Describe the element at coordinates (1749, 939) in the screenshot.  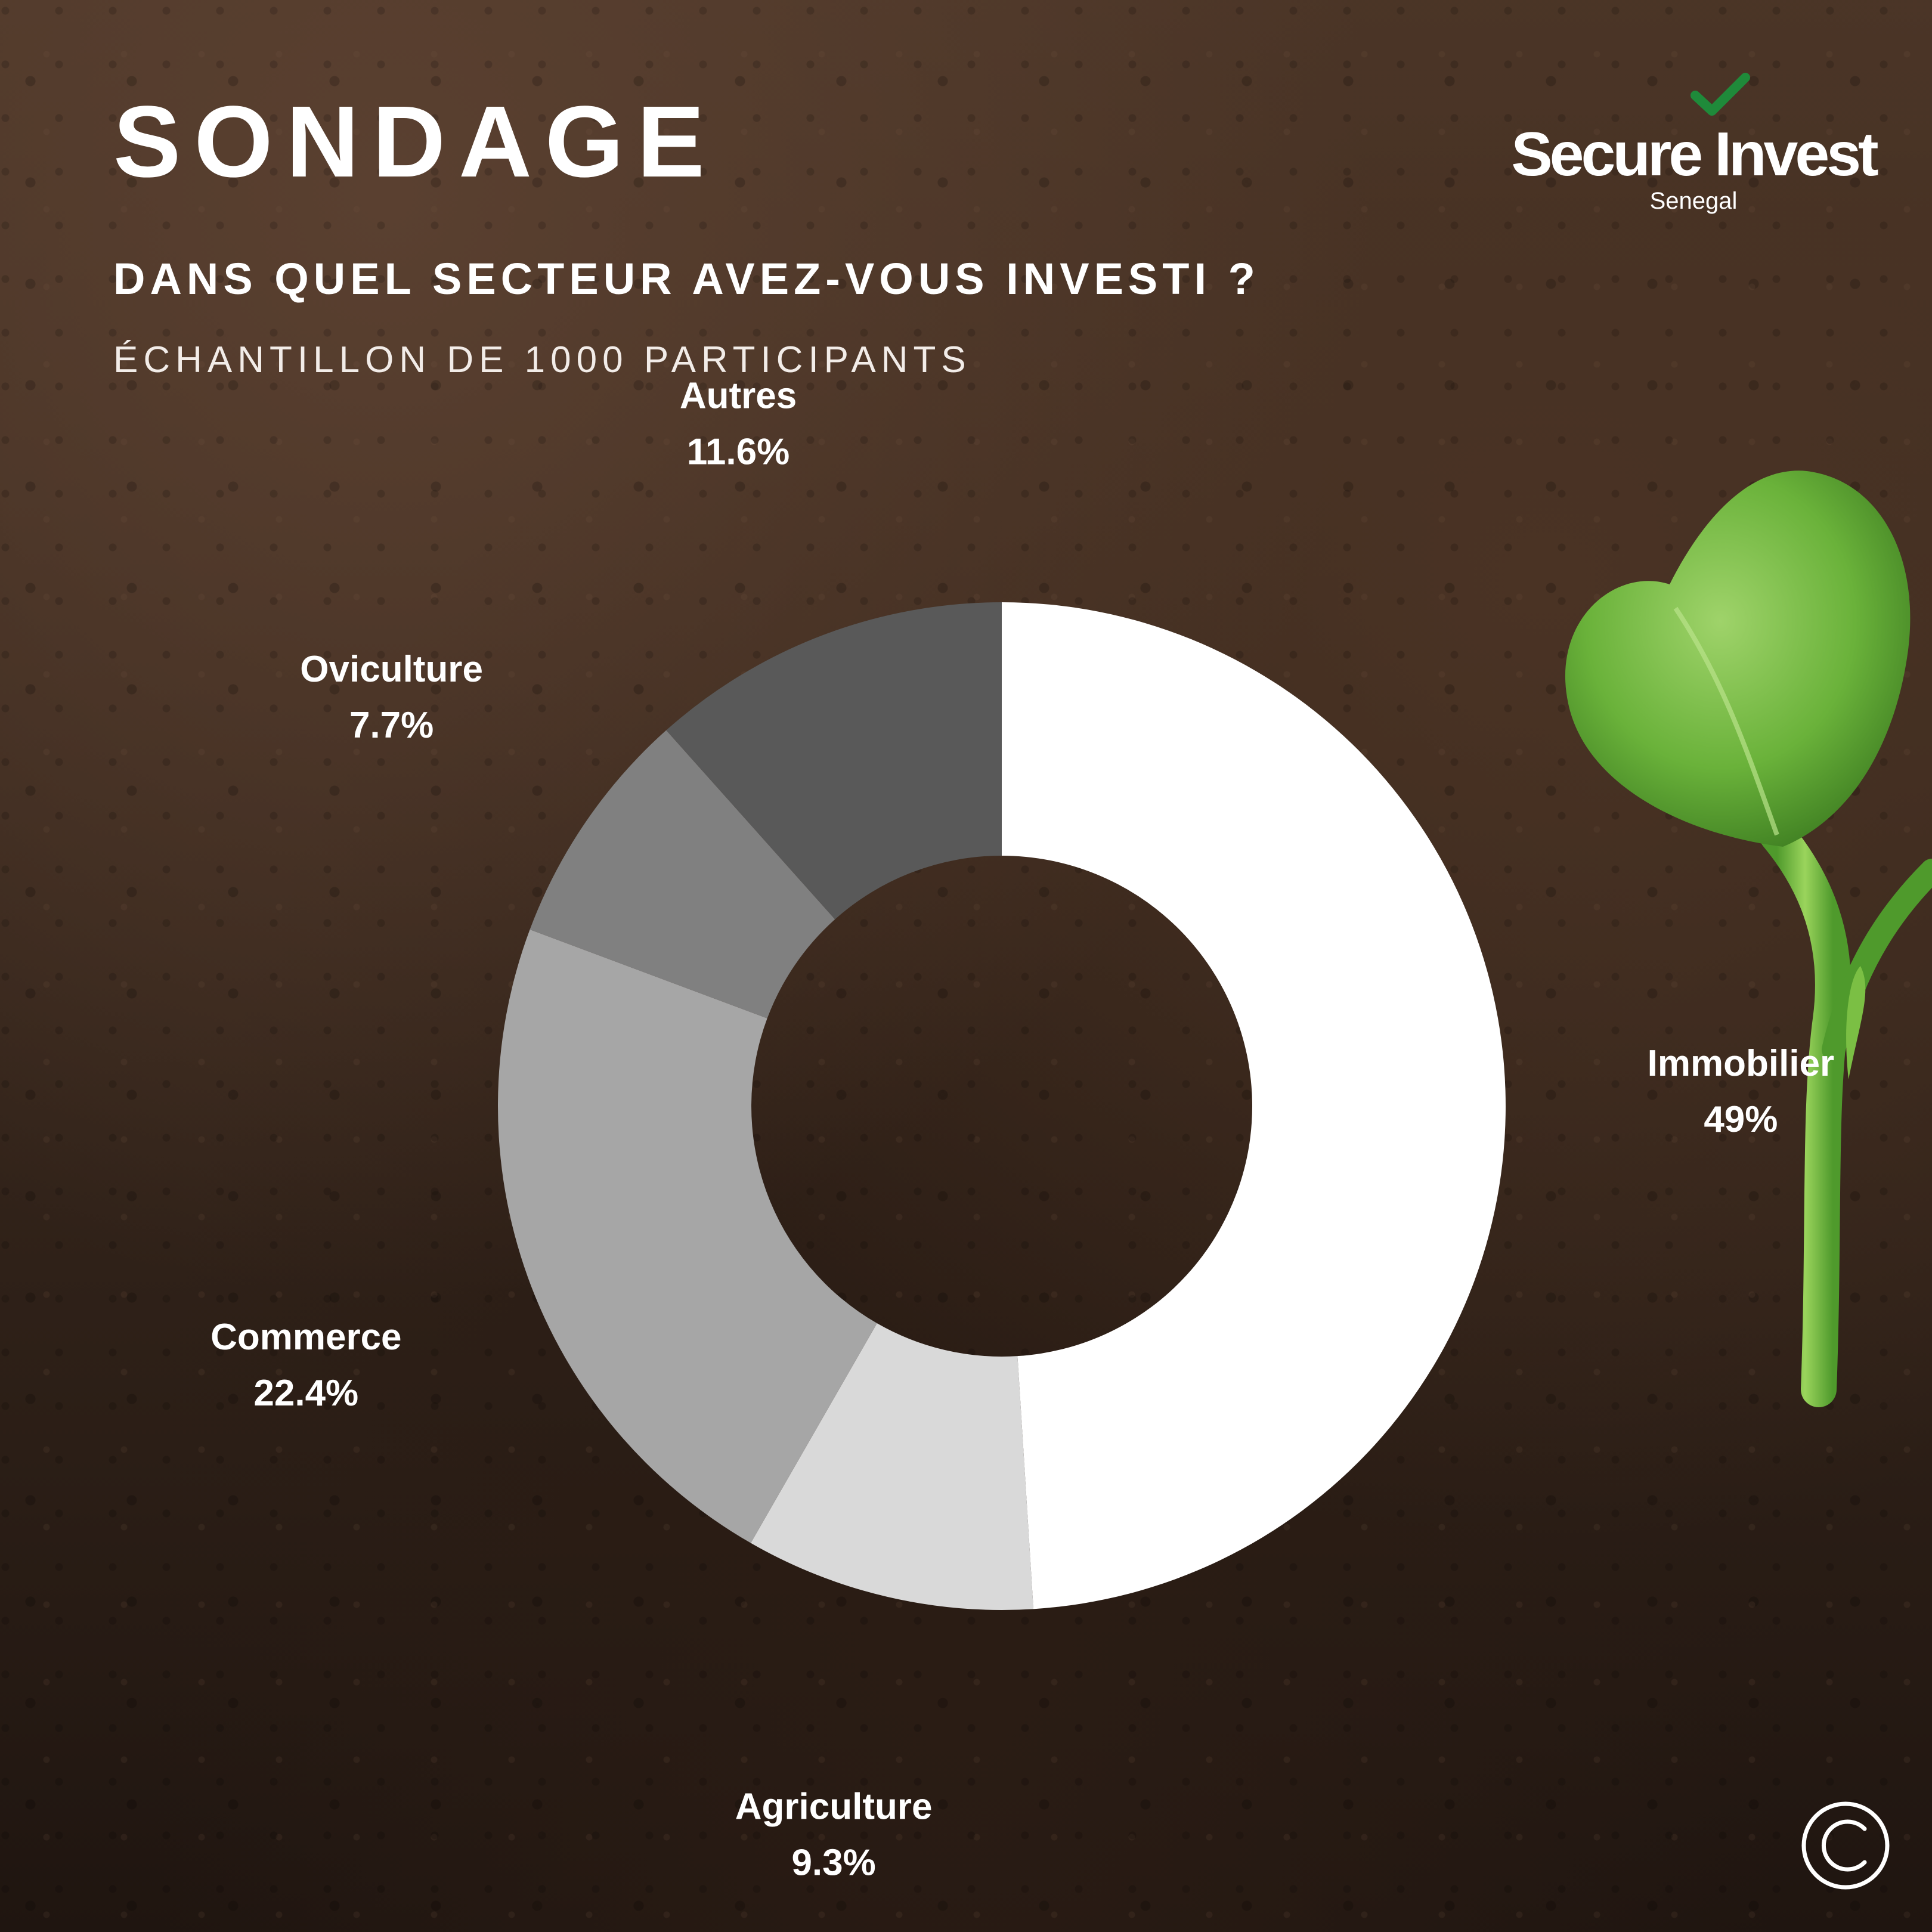
I see `seedling-illustration` at that location.